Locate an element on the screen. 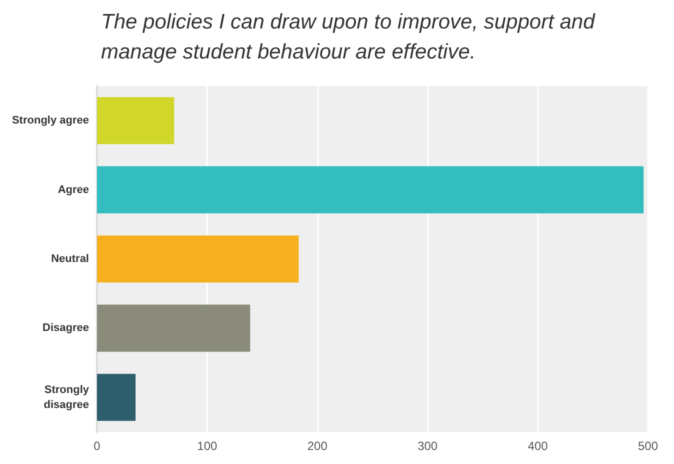 This screenshot has height=464, width=674. x-tick-label: 400 is located at coordinates (538, 446).